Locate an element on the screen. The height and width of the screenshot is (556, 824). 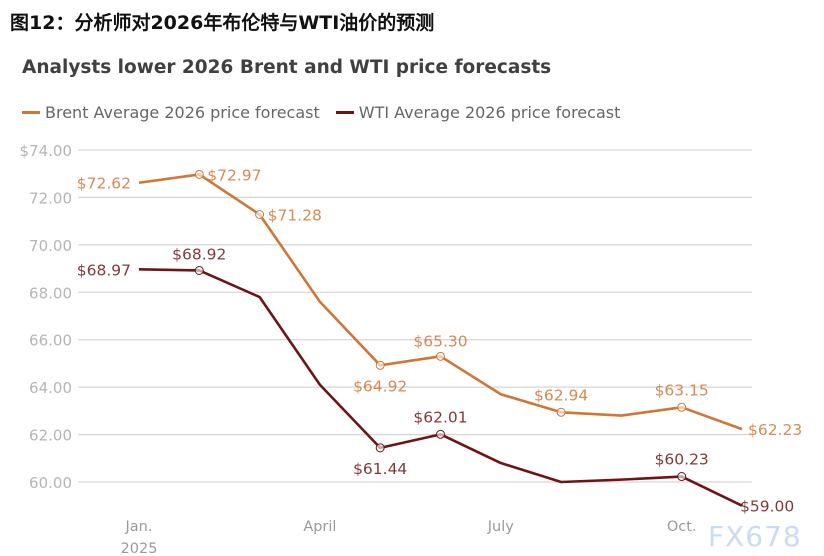
legend-swatch-brent is located at coordinates (31, 112).